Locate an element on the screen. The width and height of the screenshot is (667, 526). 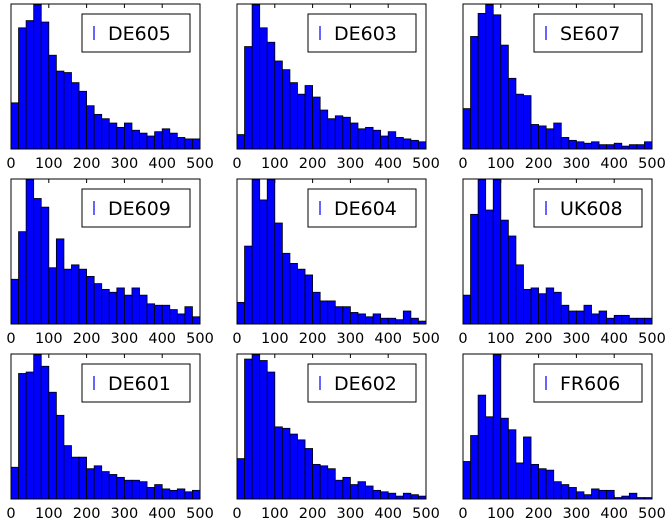
legend: DE603 is located at coordinates (362, 33).